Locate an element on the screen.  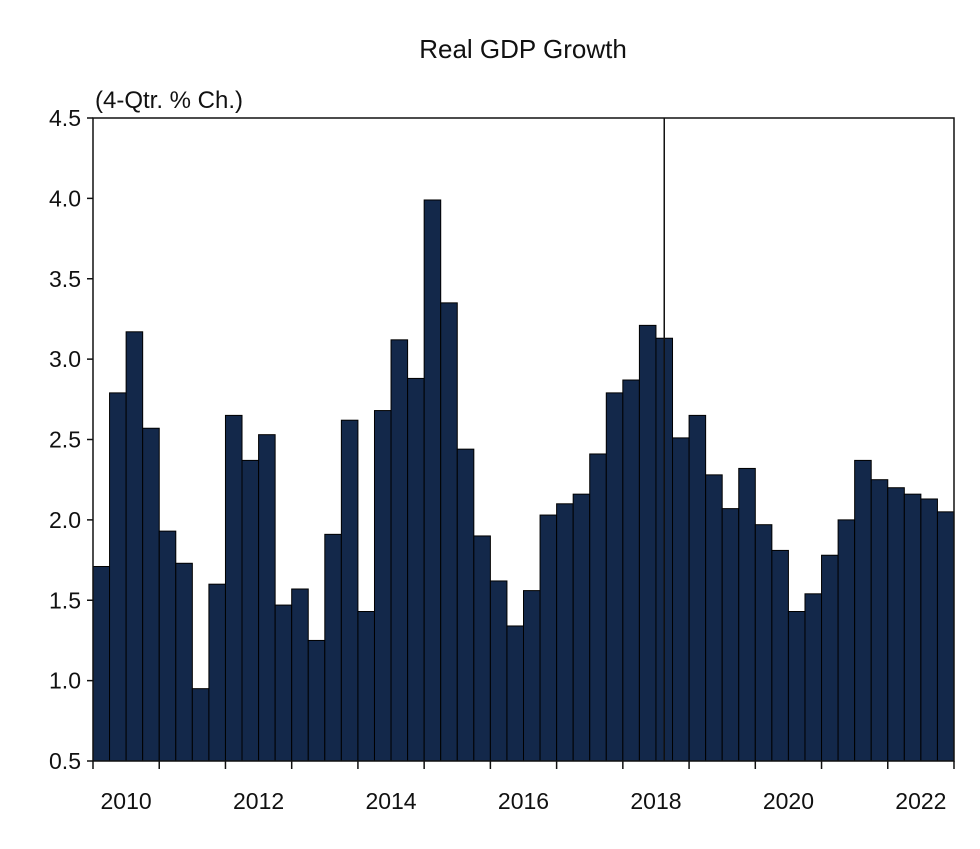
x-axis: 2010 2012 2014 2016 2018 2020 2022 is located at coordinates (523, 787).